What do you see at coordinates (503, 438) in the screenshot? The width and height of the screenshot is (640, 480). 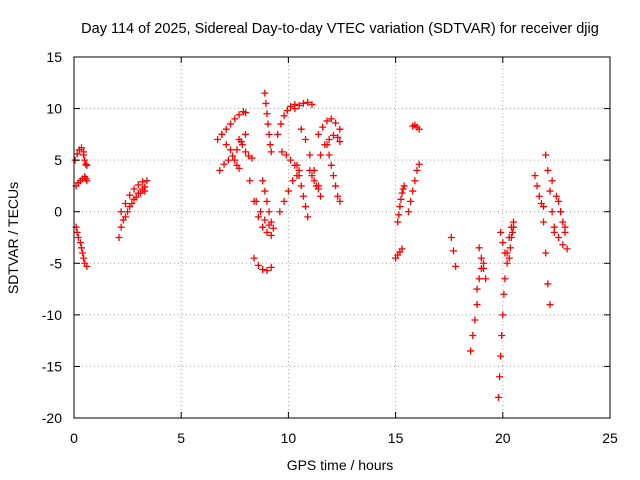 I see `x-tick-label: 20` at bounding box center [503, 438].